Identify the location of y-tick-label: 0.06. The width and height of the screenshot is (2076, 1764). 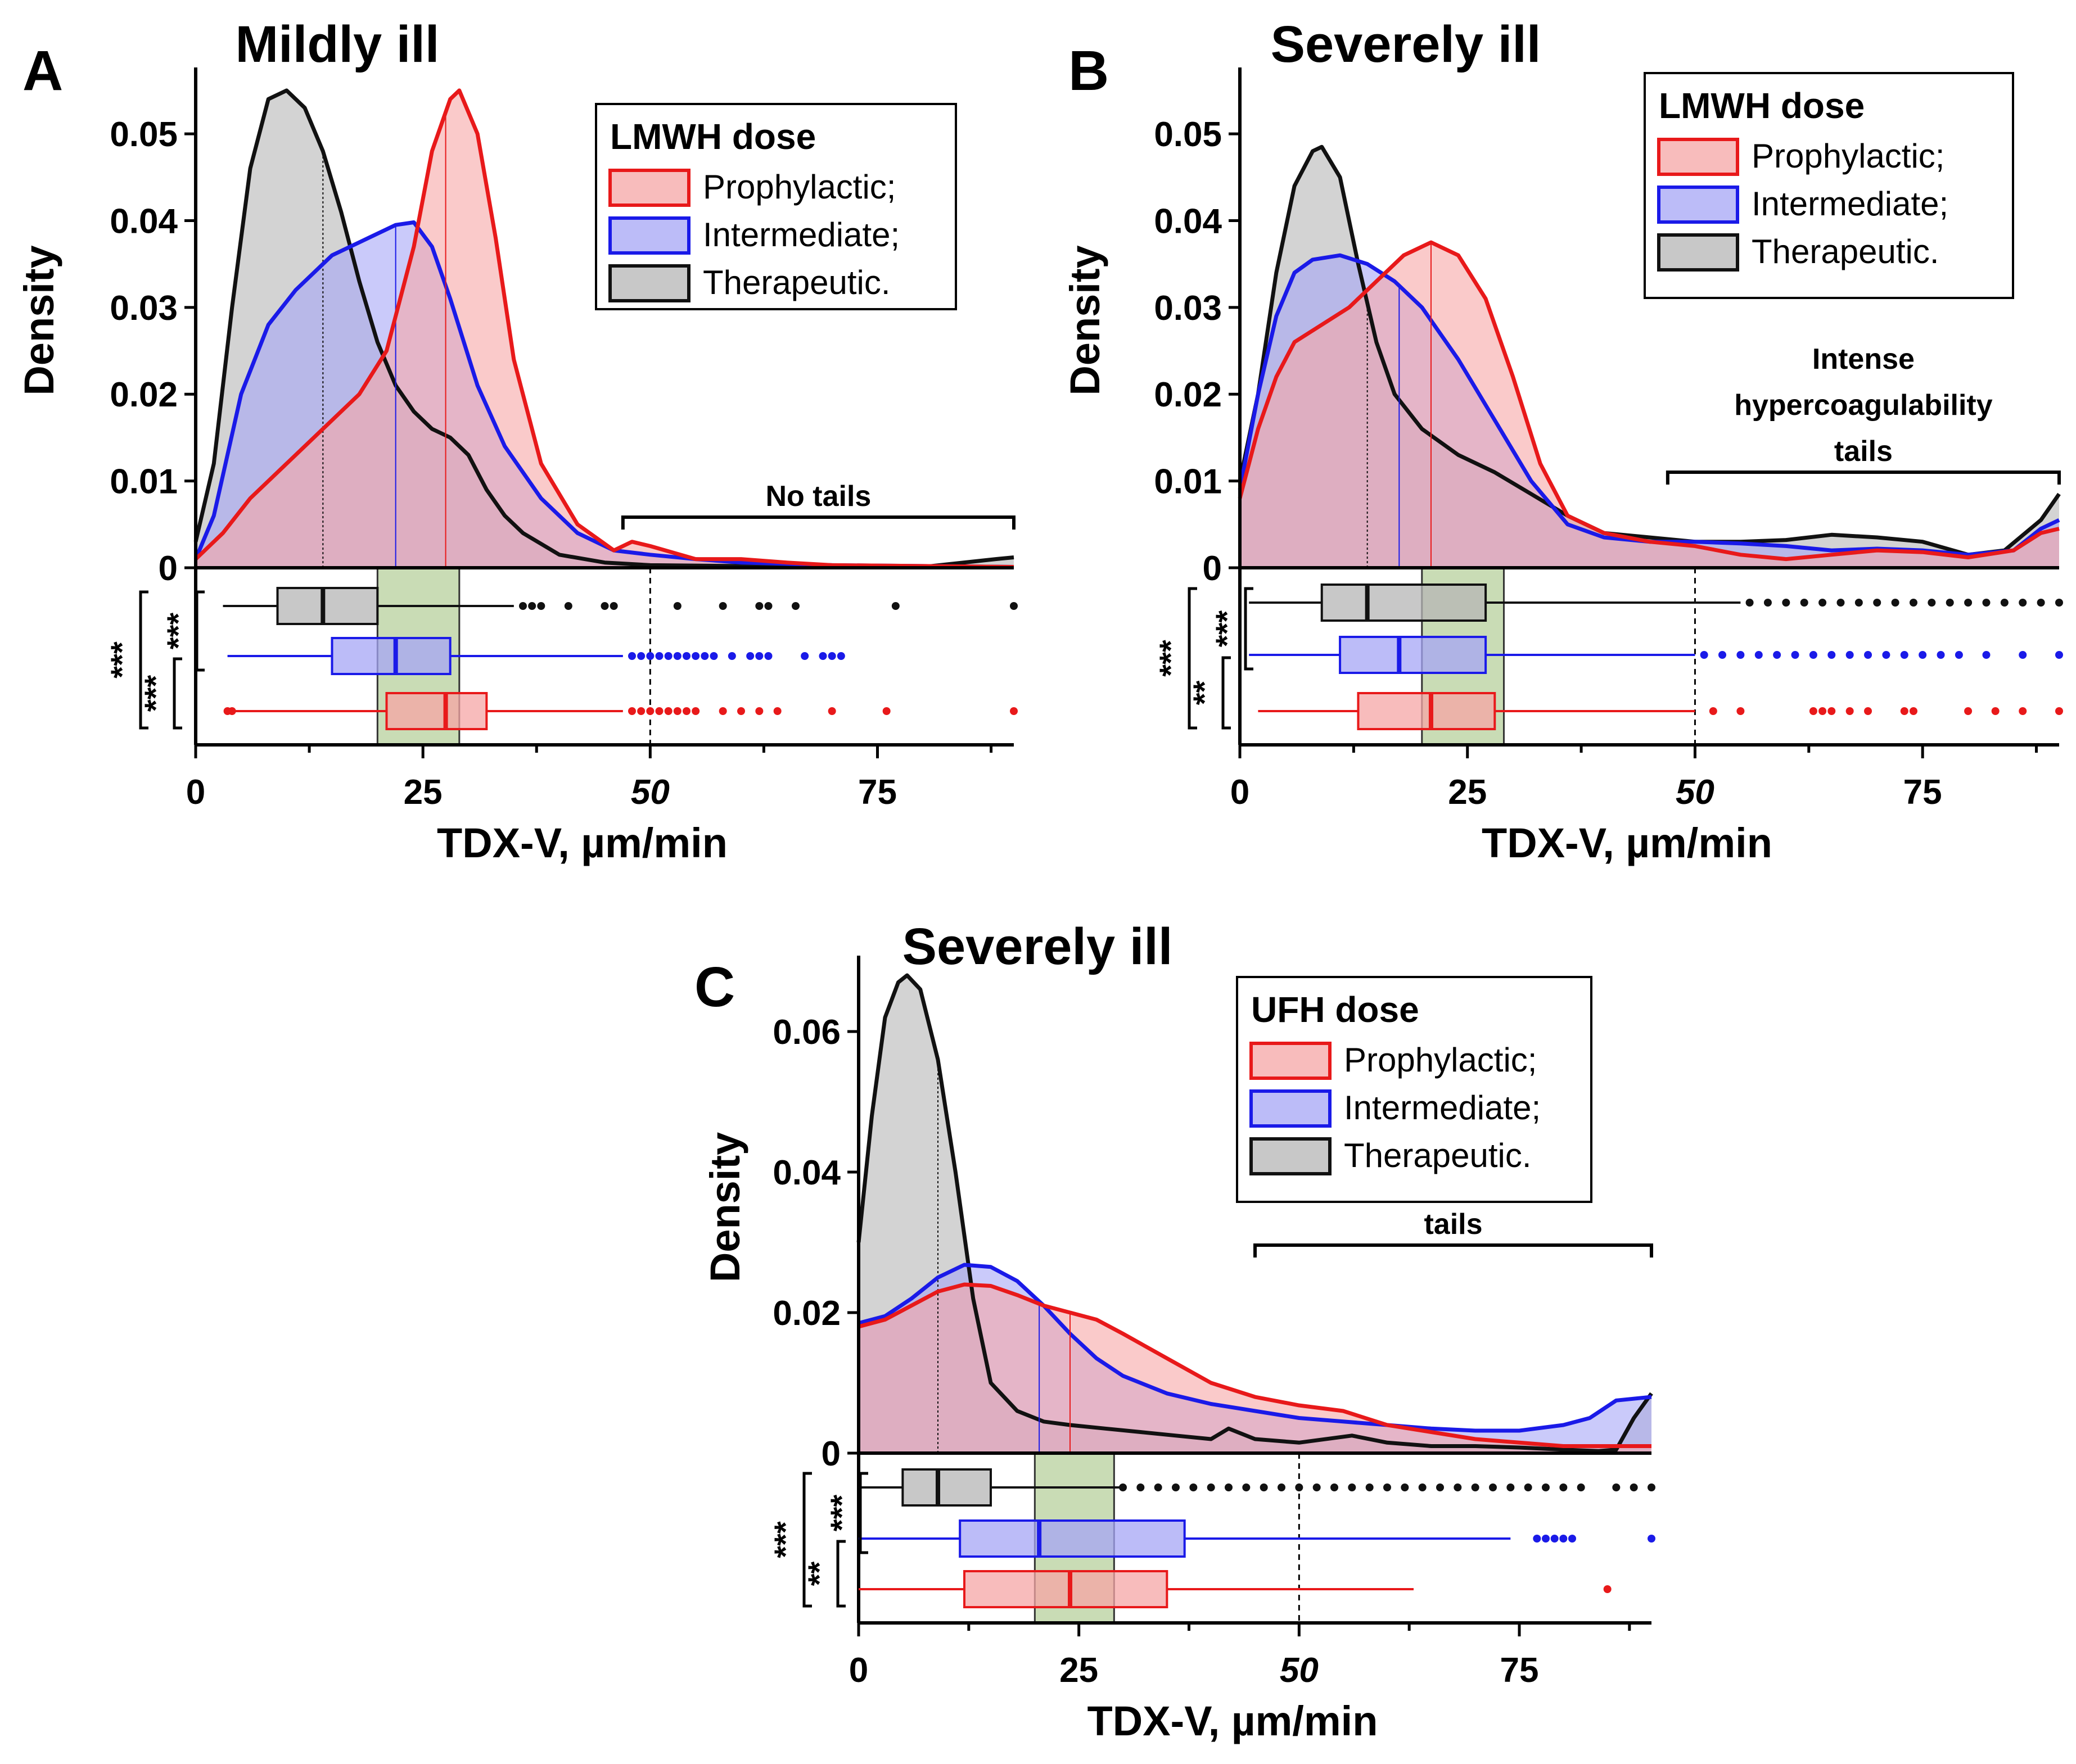
(807, 1032).